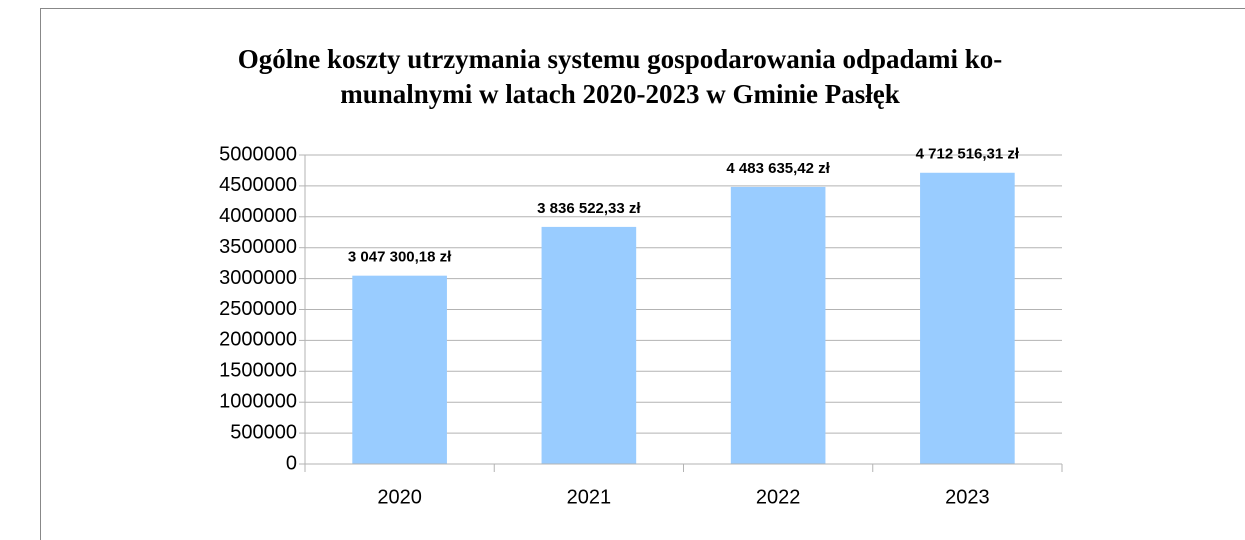 This screenshot has width=1245, height=540. Describe the element at coordinates (967, 497) in the screenshot. I see `x-tick-label: 2023` at that location.